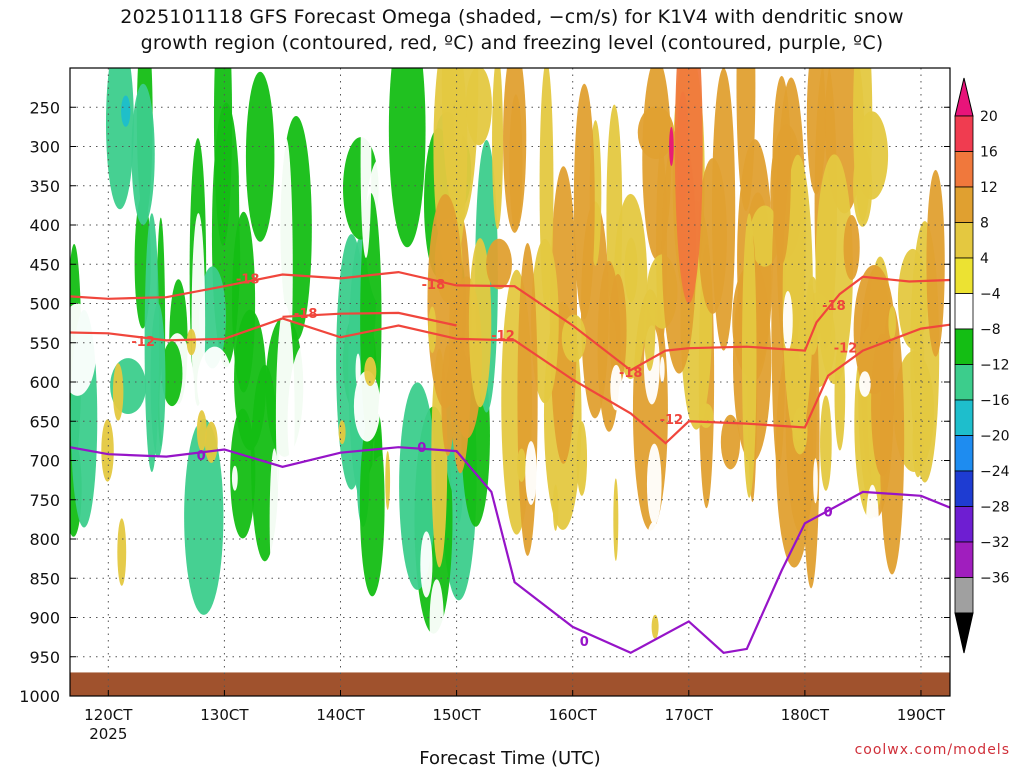 The height and width of the screenshot is (768, 1024). Describe the element at coordinates (989, 188) in the screenshot. I see `colorbar-label: 12` at that location.